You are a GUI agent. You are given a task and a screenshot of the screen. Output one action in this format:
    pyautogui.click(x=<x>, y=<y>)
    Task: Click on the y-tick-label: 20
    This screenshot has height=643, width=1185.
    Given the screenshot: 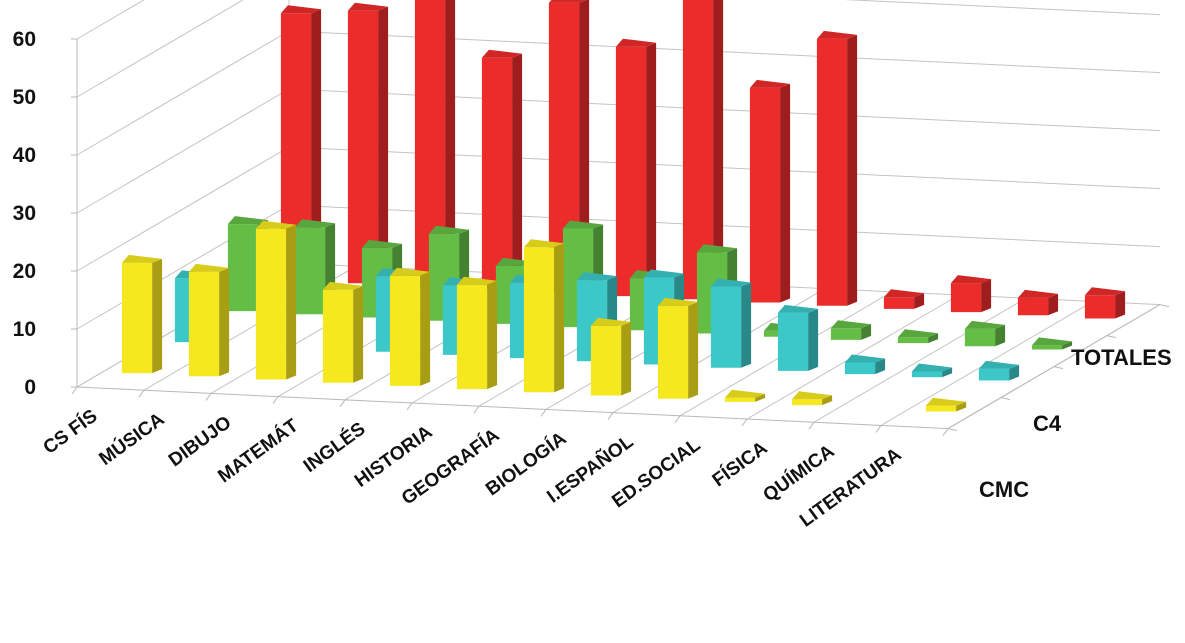 What is the action you would take?
    pyautogui.click(x=24, y=271)
    